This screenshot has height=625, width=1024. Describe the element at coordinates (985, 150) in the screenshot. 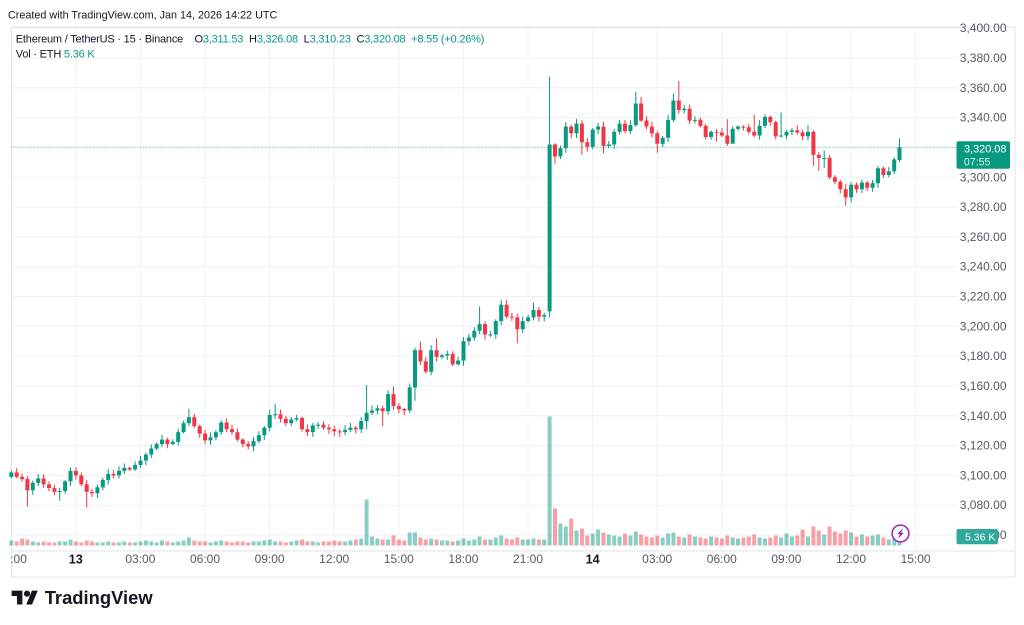

I see `svg-text: 3,320.08` at that location.